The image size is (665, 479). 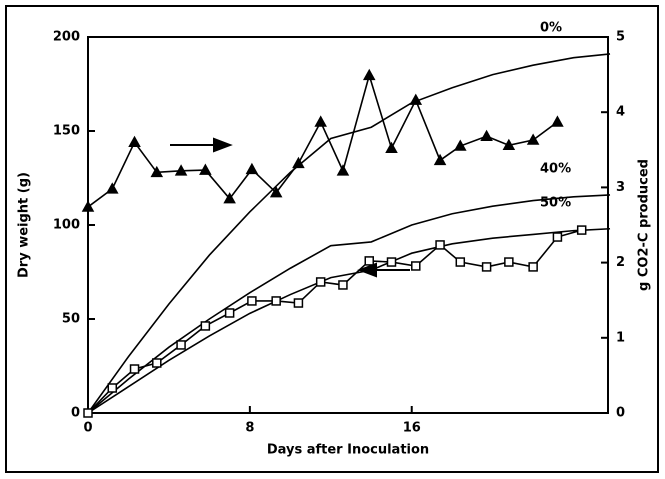 What do you see at coordinates (75, 413) in the screenshot?
I see `y-tick-label: 0` at bounding box center [75, 413].